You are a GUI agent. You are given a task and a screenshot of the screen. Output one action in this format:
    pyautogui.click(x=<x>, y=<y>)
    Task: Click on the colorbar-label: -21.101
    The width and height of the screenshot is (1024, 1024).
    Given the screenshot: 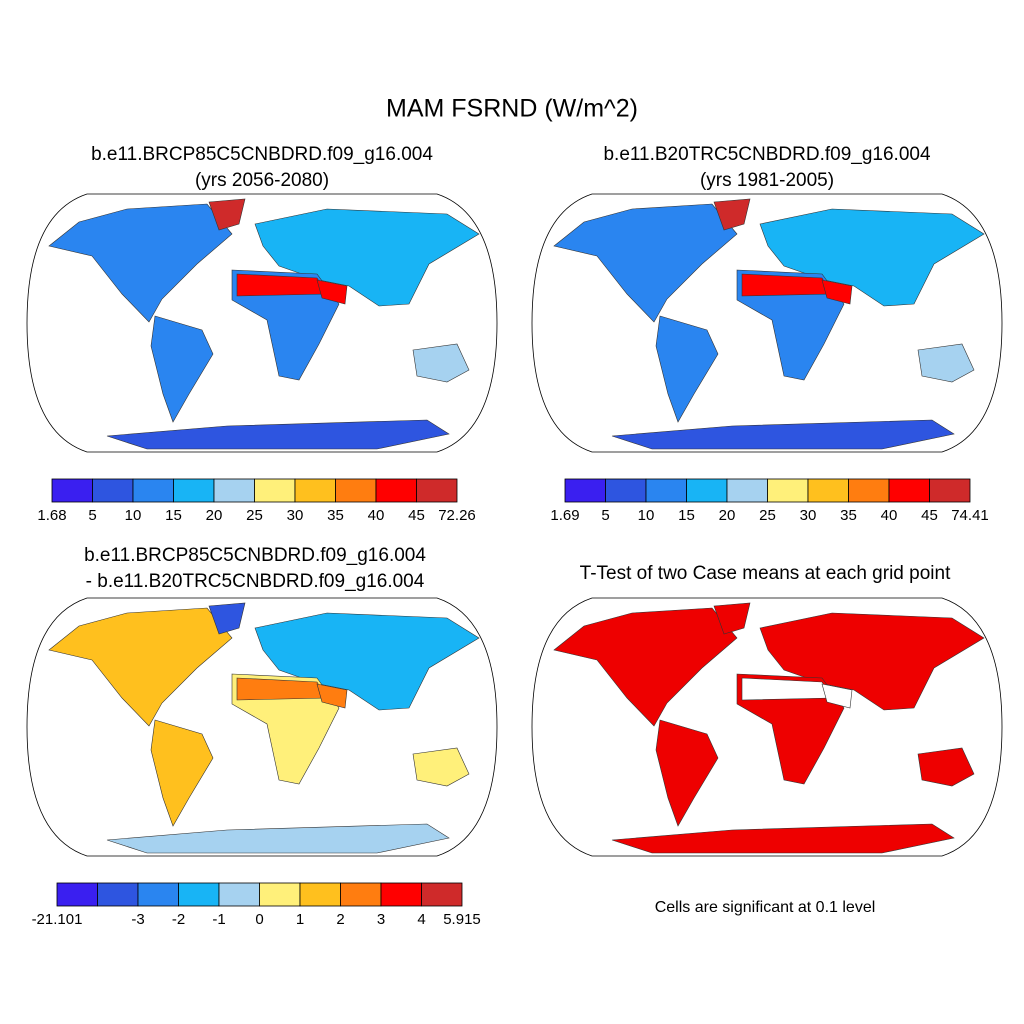 What is the action you would take?
    pyautogui.click(x=57, y=919)
    